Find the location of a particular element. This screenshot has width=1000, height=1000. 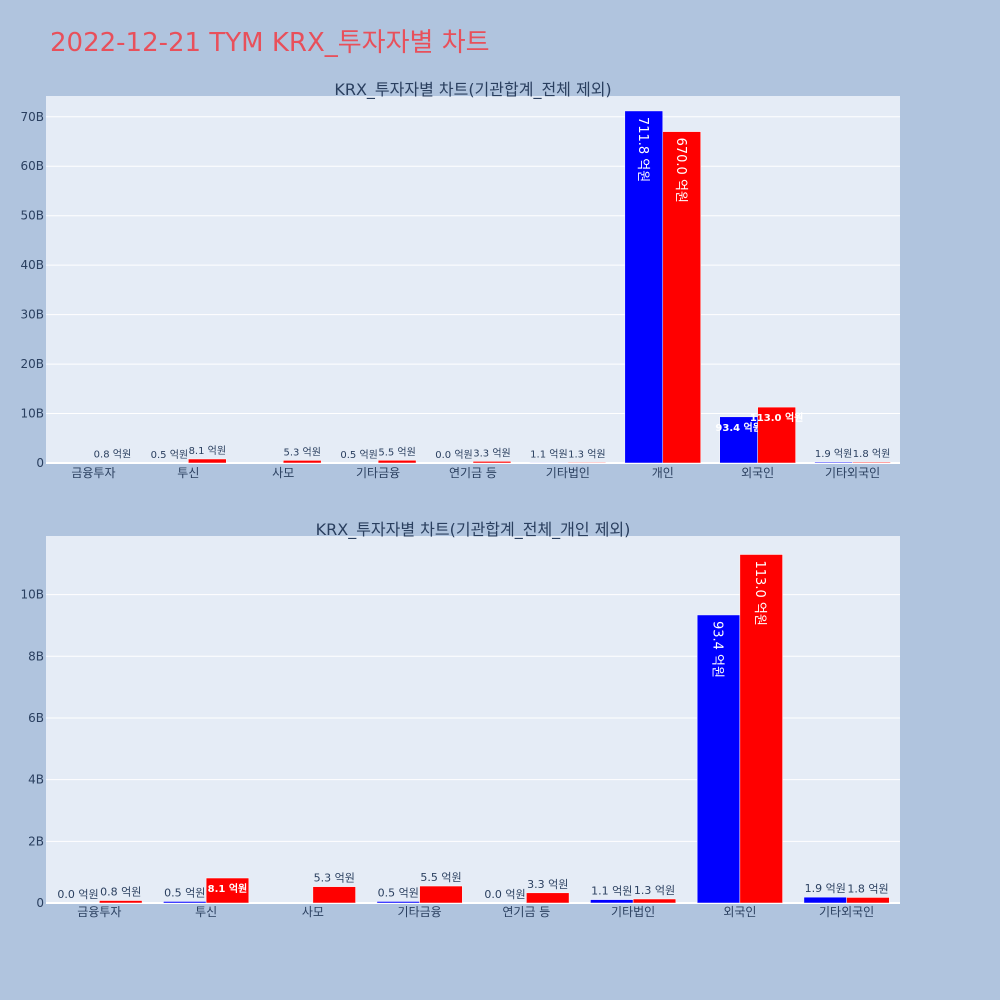

y-tick-label: 50B is located at coordinates (32, 216).